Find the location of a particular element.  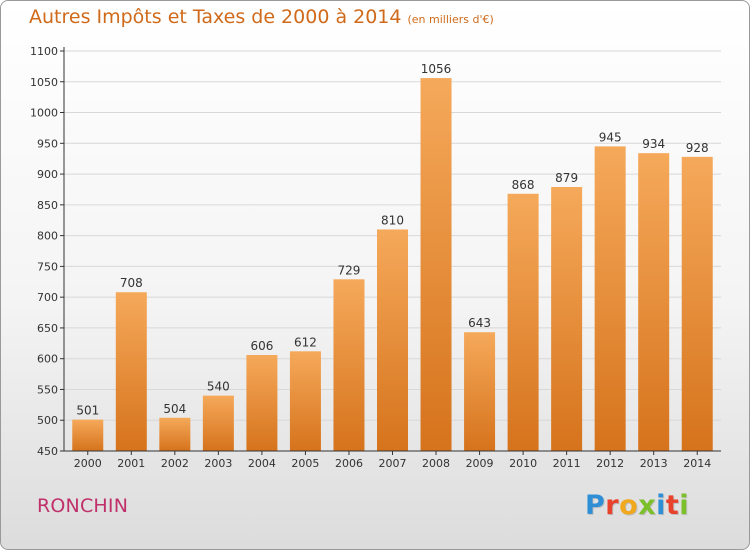

x-tick-label: 2011 is located at coordinates (567, 463).